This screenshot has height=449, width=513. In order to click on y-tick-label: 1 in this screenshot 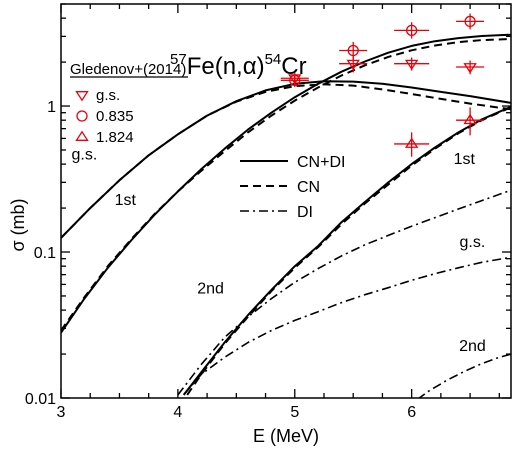, I will do `click(51, 107)`.